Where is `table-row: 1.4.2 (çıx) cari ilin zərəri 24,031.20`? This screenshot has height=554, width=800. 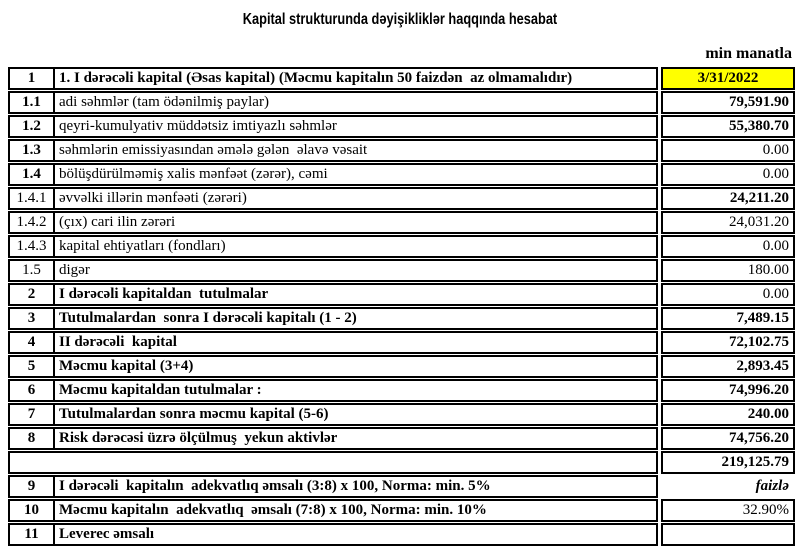
table-row: 1.4.2 (çıx) cari ilin zərəri 24,031.20 is located at coordinates (401, 222).